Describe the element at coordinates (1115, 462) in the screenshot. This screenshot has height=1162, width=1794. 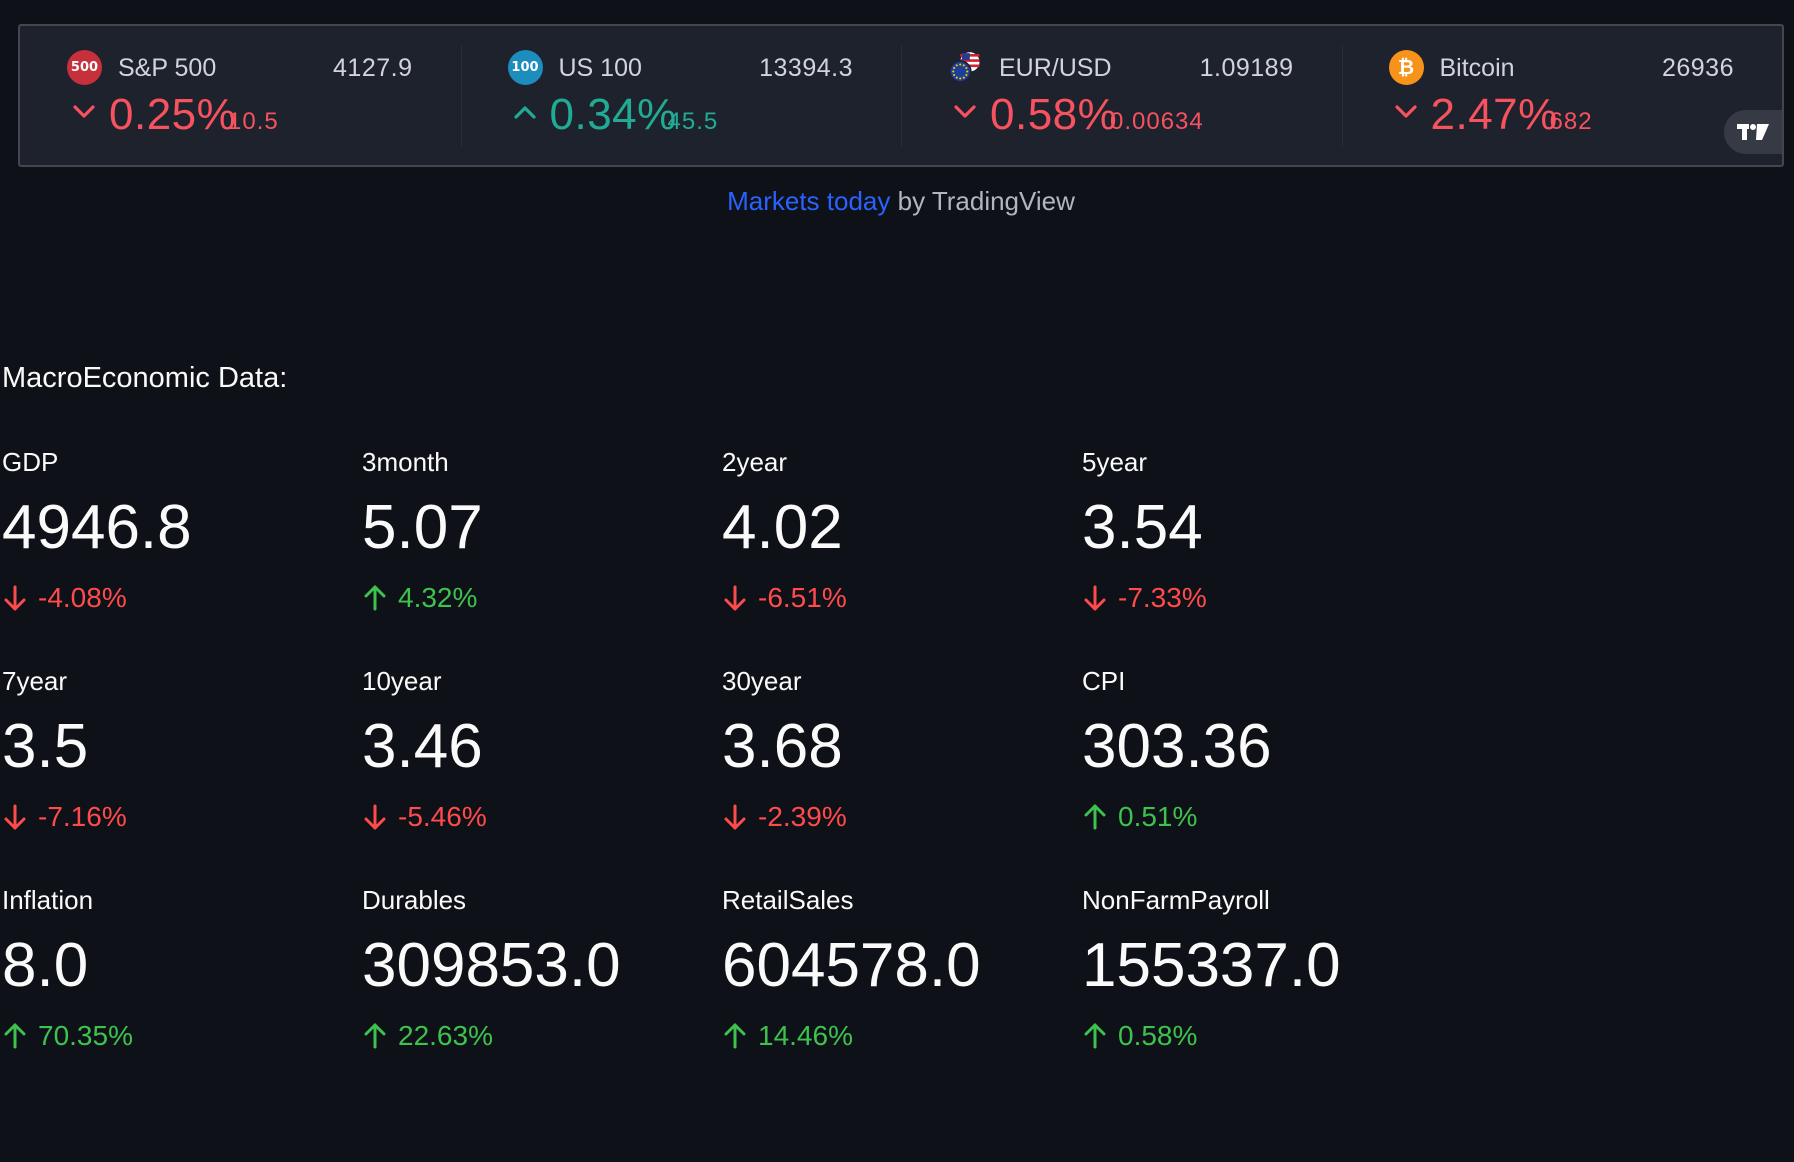
I see `metric-label: 5year` at that location.